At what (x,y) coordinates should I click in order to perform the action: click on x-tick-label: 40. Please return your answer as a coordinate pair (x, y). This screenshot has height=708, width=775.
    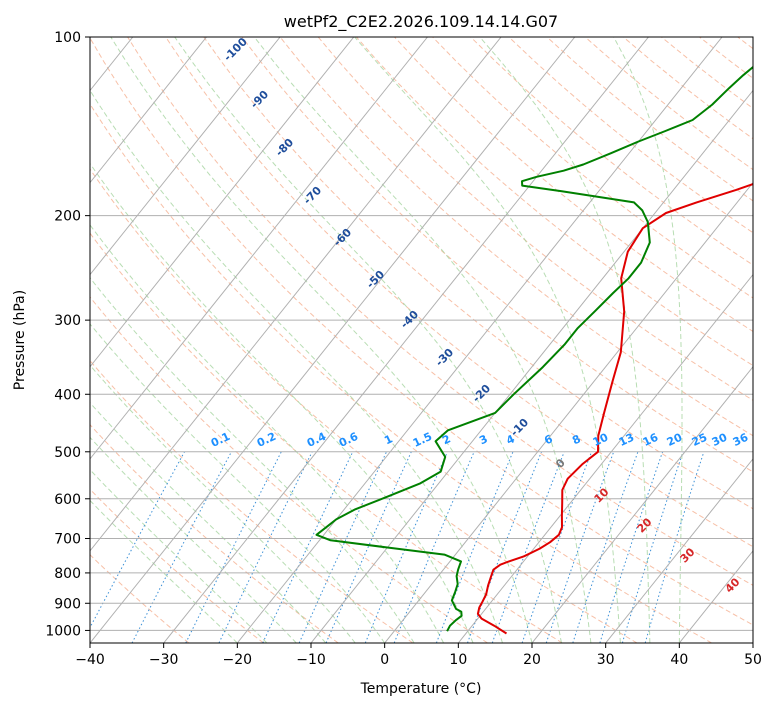
    Looking at the image, I should click on (679, 660).